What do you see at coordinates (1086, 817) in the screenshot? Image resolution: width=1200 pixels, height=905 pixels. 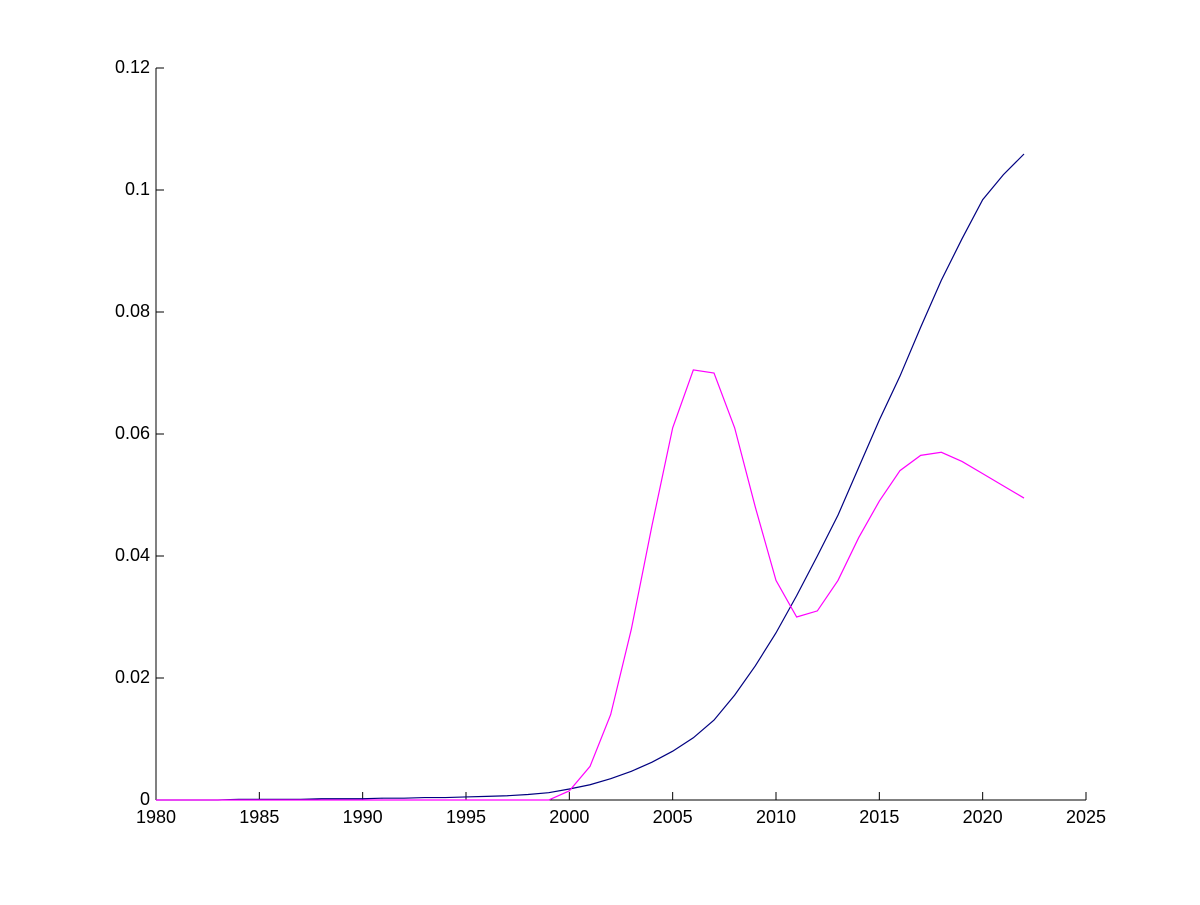 I see `x-tick-label: 2025` at bounding box center [1086, 817].